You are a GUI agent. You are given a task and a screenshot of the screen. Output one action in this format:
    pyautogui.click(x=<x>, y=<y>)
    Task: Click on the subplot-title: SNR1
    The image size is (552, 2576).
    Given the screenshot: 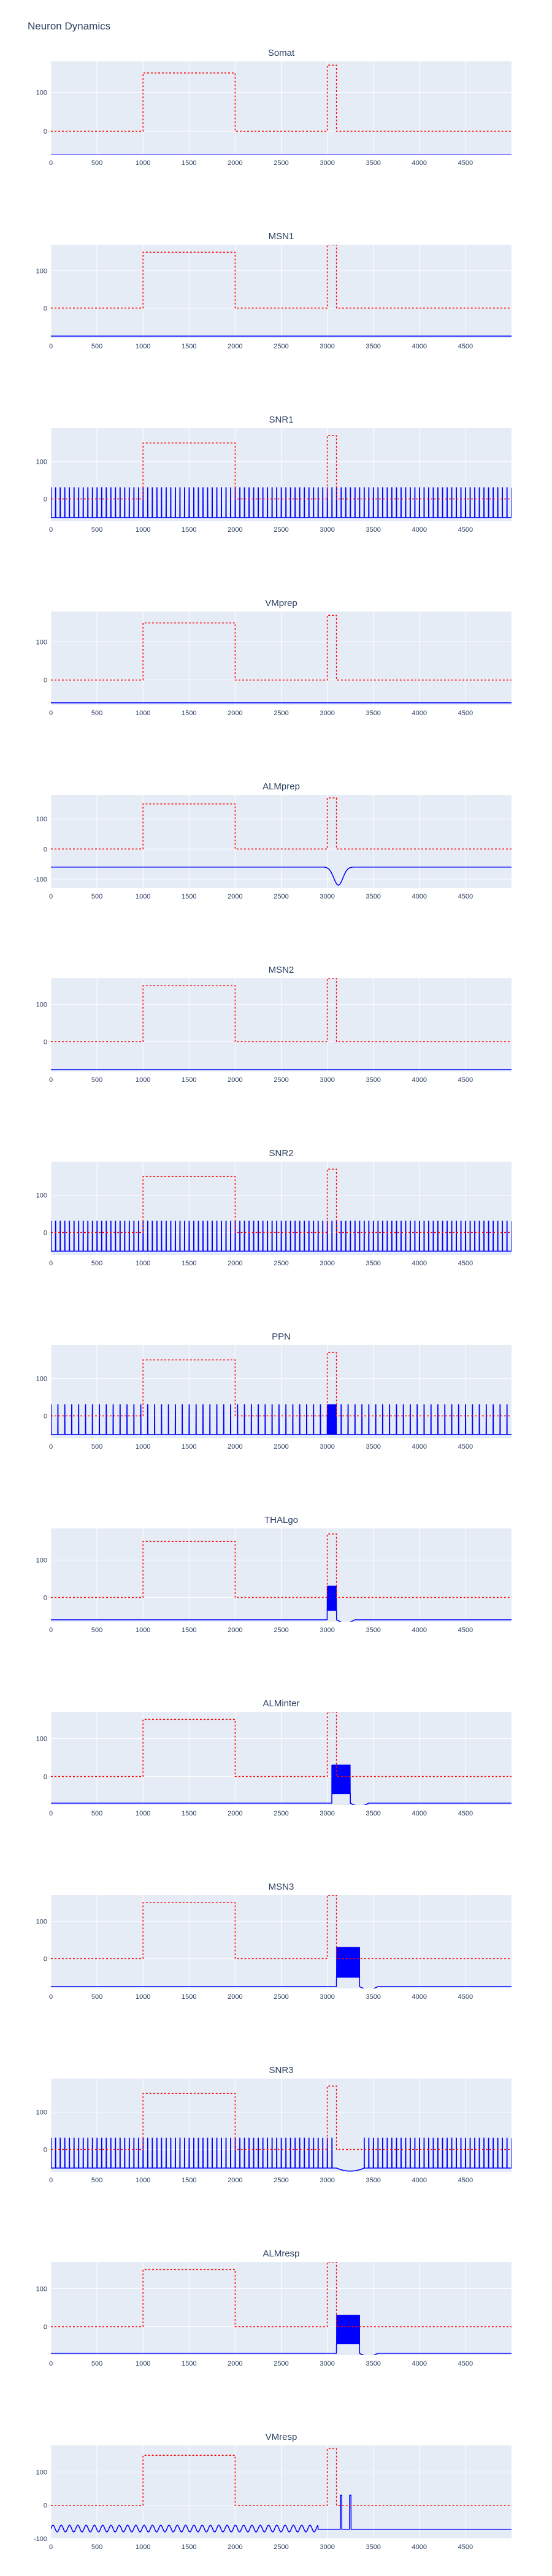 What is the action you would take?
    pyautogui.click(x=281, y=420)
    